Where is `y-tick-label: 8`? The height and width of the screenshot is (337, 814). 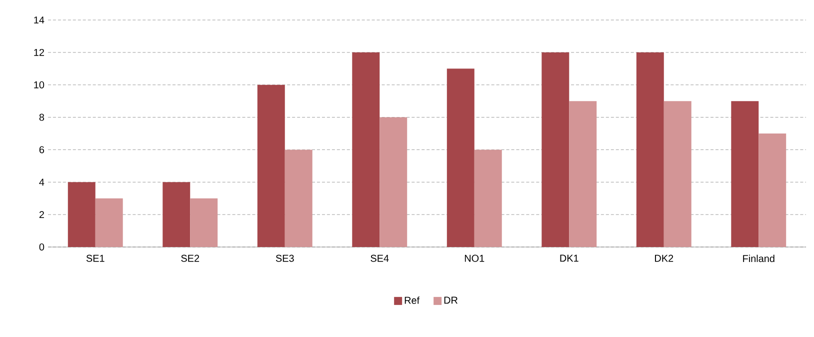
y-tick-label: 8 is located at coordinates (41, 117).